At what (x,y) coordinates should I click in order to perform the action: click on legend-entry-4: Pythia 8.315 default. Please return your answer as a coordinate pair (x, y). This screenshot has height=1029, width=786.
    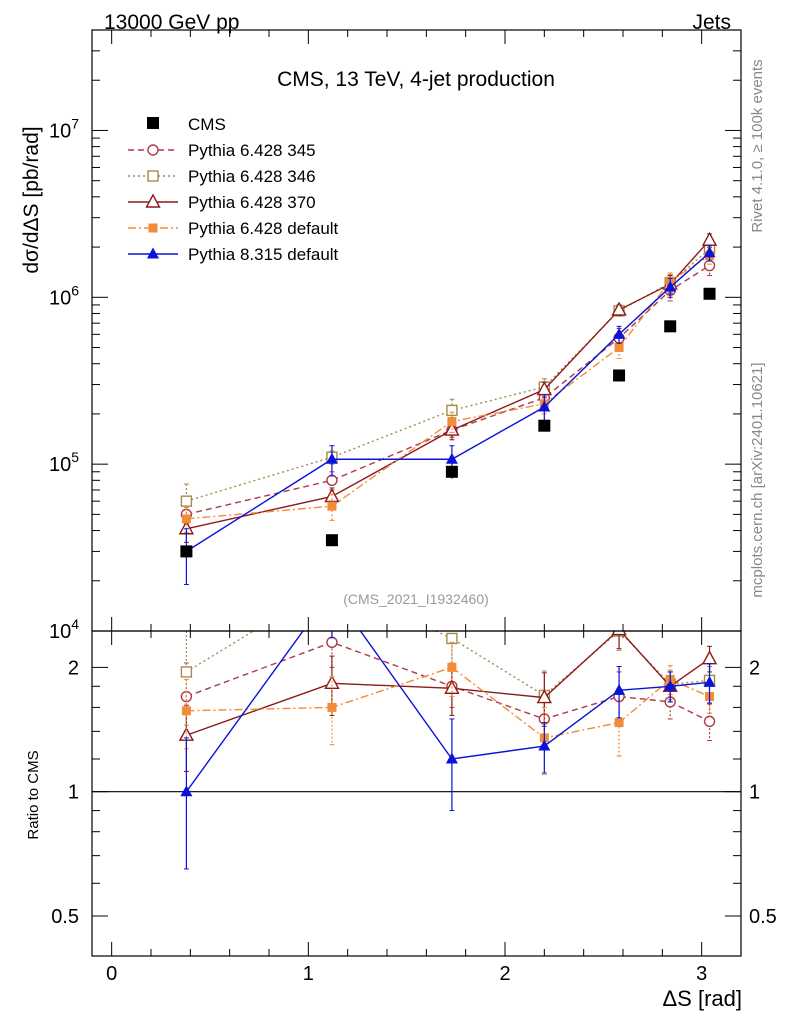
    Looking at the image, I should click on (233, 254).